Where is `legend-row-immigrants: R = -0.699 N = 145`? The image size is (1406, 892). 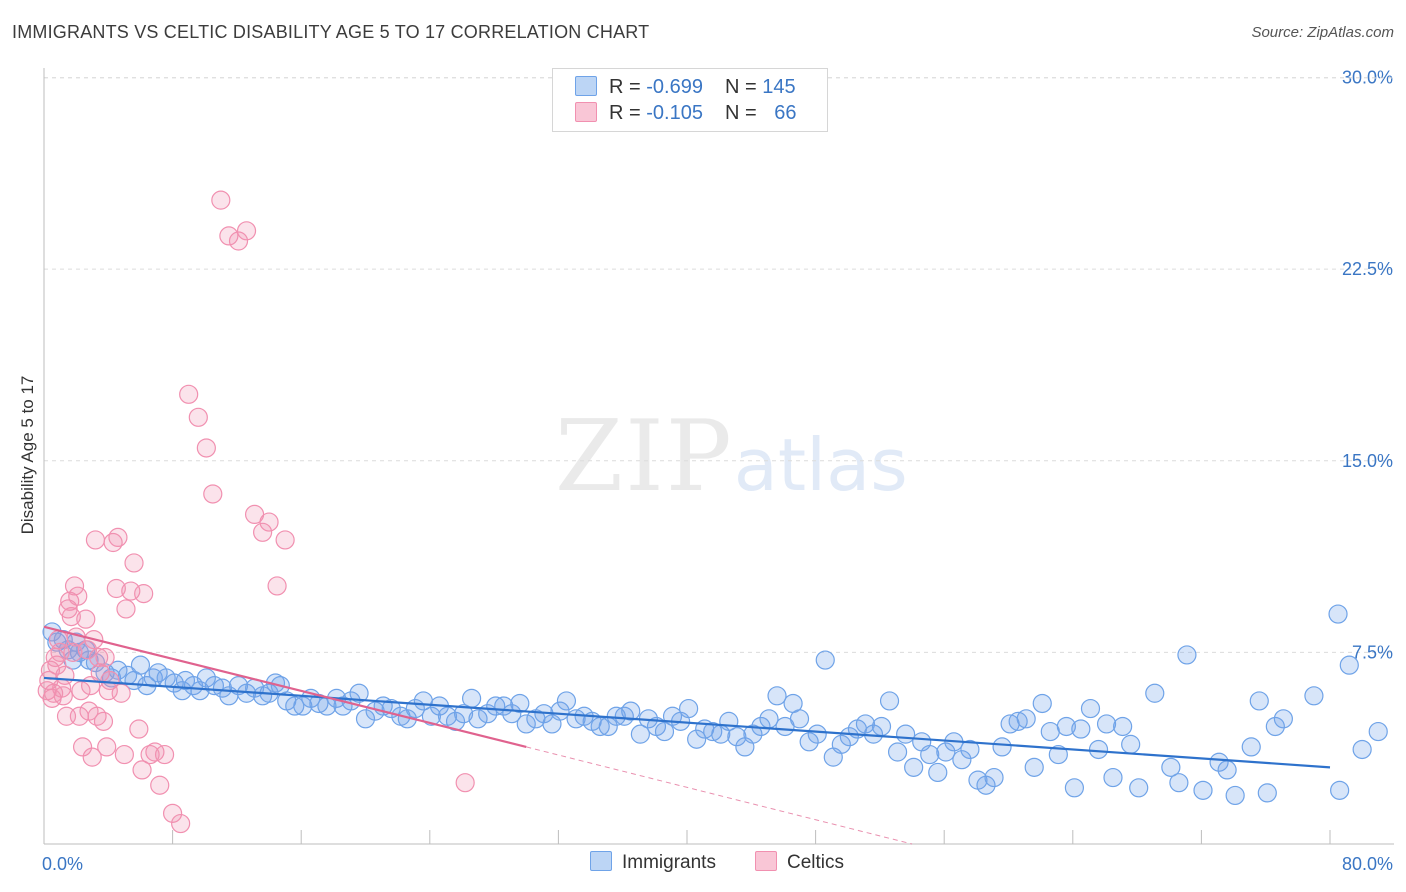 legend-row-immigrants: R = -0.699 N = 145 is located at coordinates (685, 88).